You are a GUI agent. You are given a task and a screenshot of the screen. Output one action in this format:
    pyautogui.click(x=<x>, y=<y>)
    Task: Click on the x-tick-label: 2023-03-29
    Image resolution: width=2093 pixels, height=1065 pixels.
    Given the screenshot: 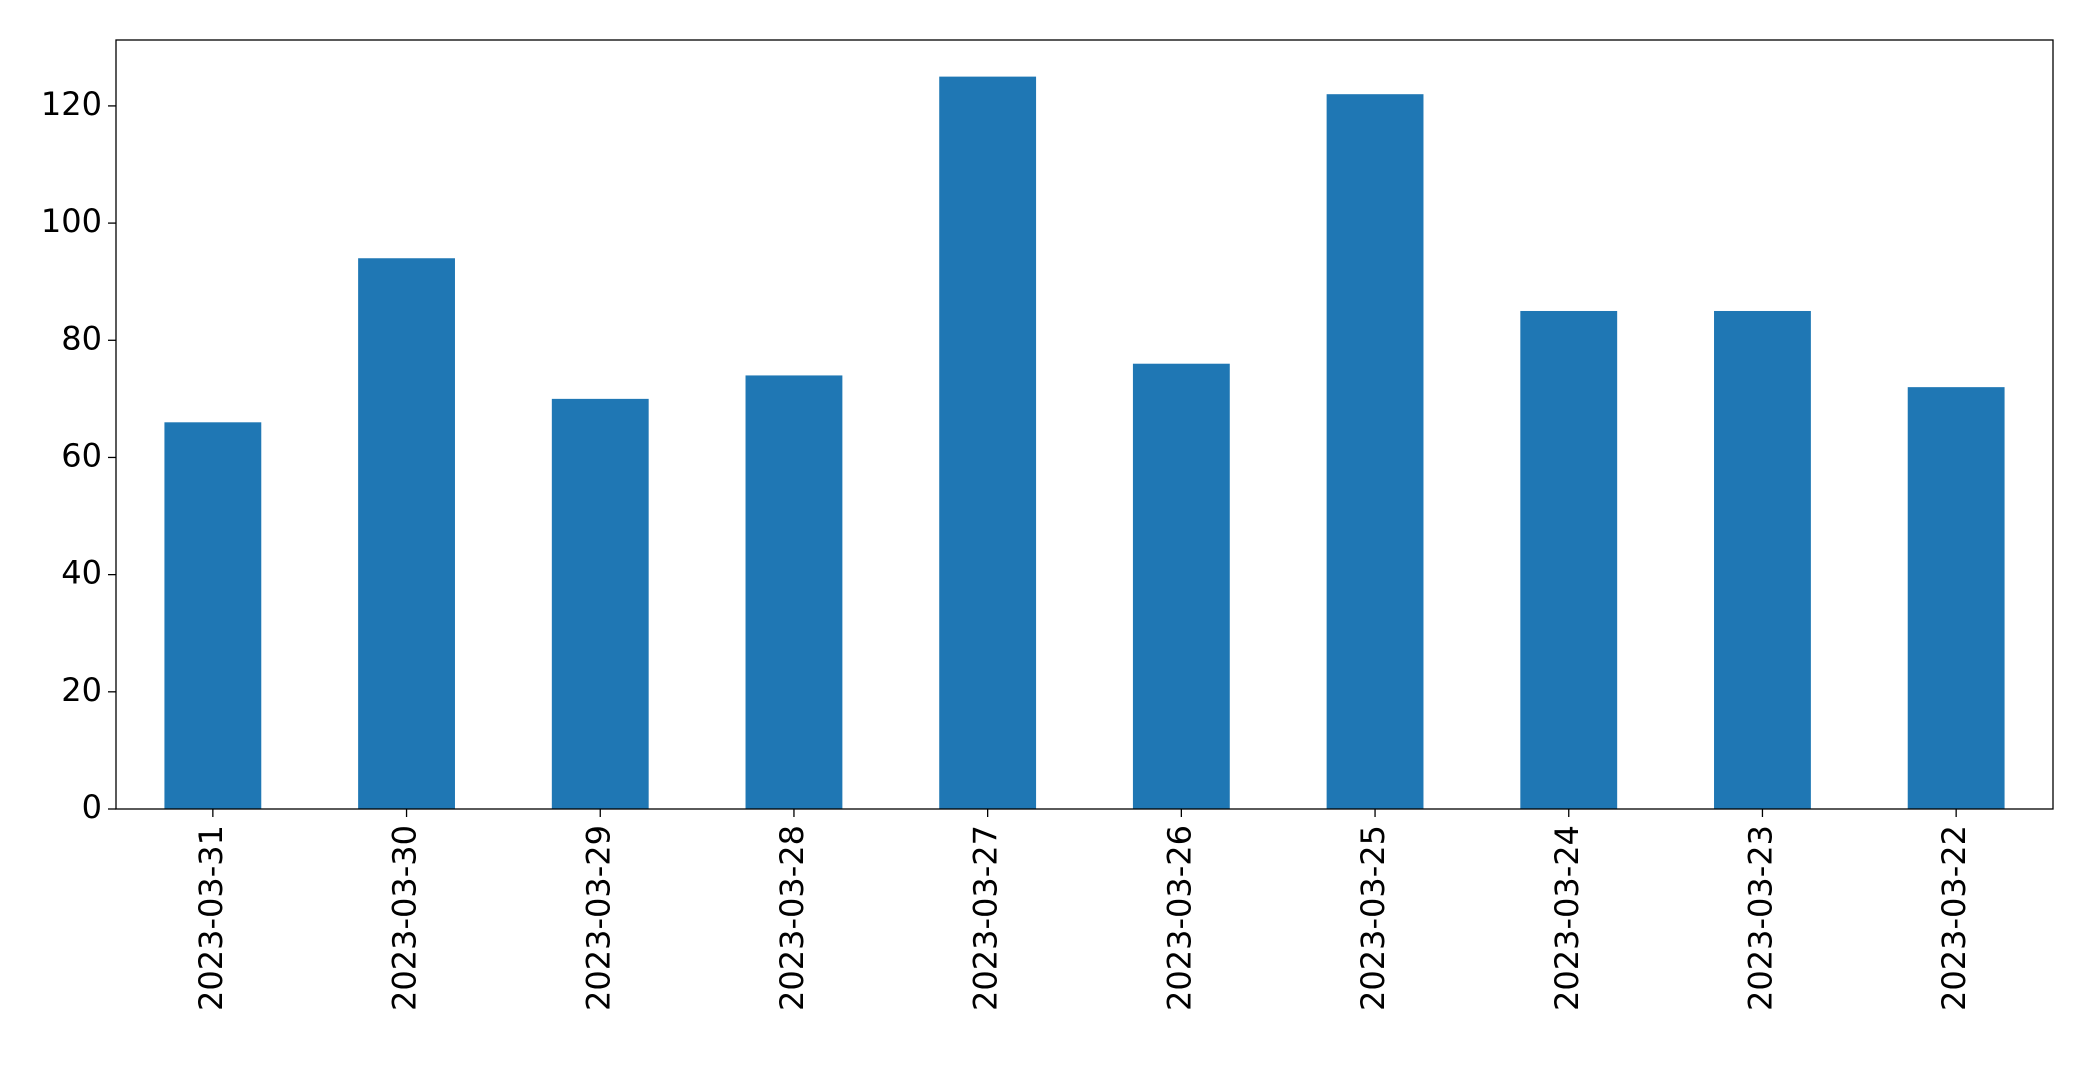 What is the action you would take?
    pyautogui.click(x=598, y=918)
    